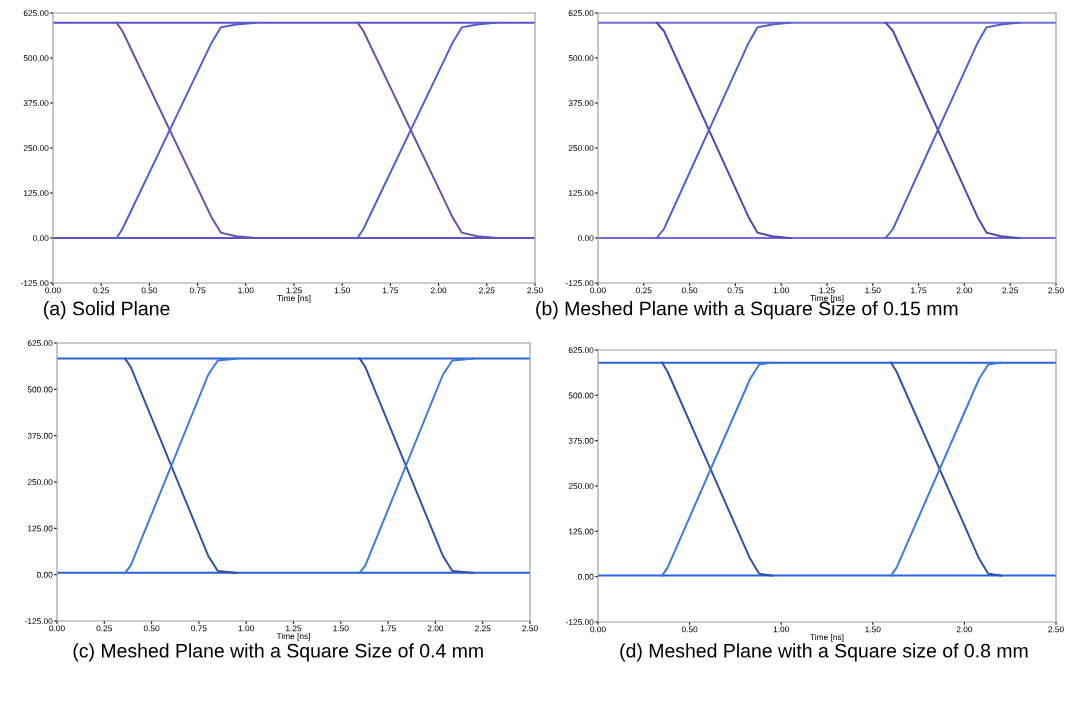 Image resolution: width=1070 pixels, height=713 pixels. I want to click on text: (d) Meshed Plane with a Square size of 0.8 mm, so click(824, 652).